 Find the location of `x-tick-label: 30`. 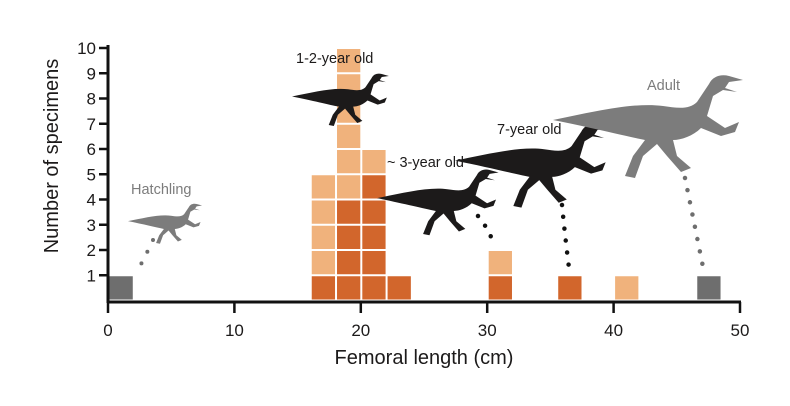

x-tick-label: 30 is located at coordinates (487, 330).